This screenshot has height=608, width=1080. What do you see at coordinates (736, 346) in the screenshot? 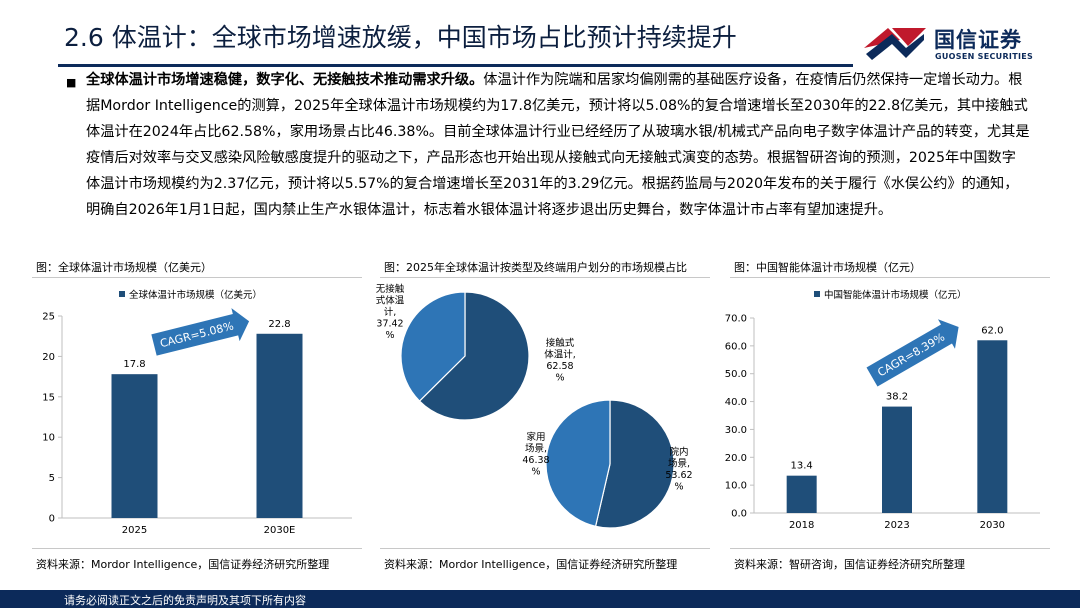
I see `y-tick-label: 60.0` at bounding box center [736, 346].